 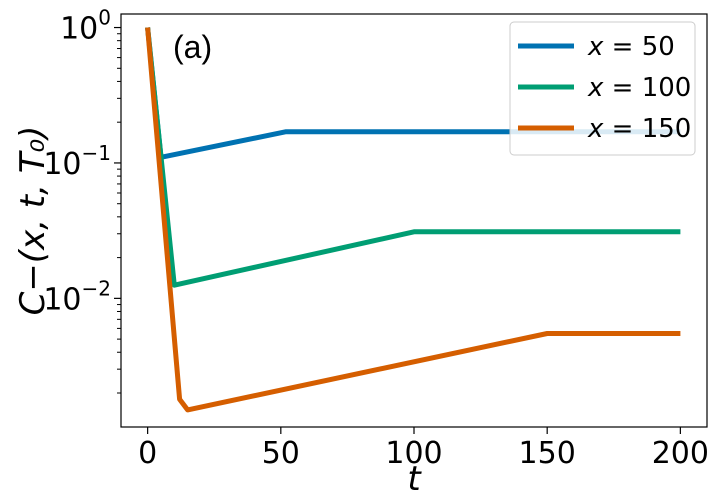 What do you see at coordinates (413, 453) in the screenshot?
I see `x-tick-label: 100` at bounding box center [413, 453].